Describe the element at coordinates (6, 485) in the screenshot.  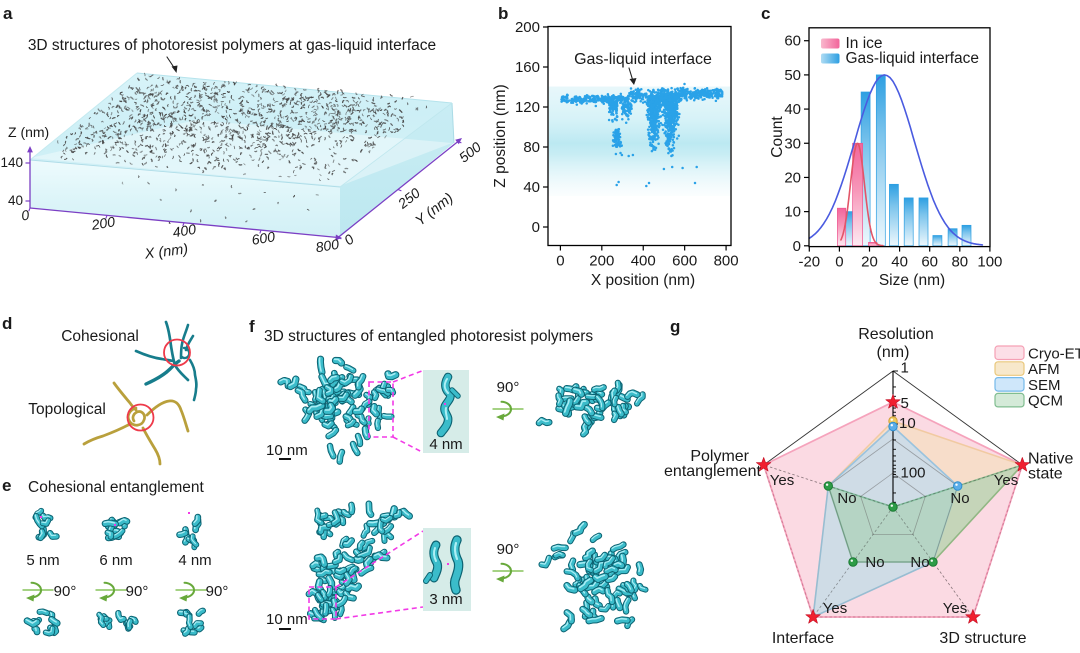
I see `svg-text: e` at that location.